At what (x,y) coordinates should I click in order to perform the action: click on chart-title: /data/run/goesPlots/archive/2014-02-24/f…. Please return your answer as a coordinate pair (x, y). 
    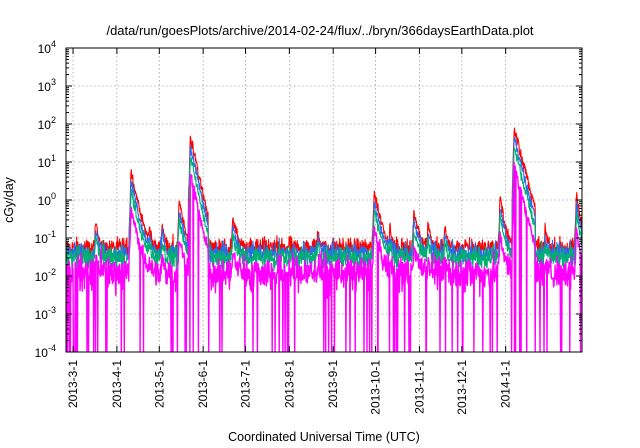
    Looking at the image, I should click on (319, 30).